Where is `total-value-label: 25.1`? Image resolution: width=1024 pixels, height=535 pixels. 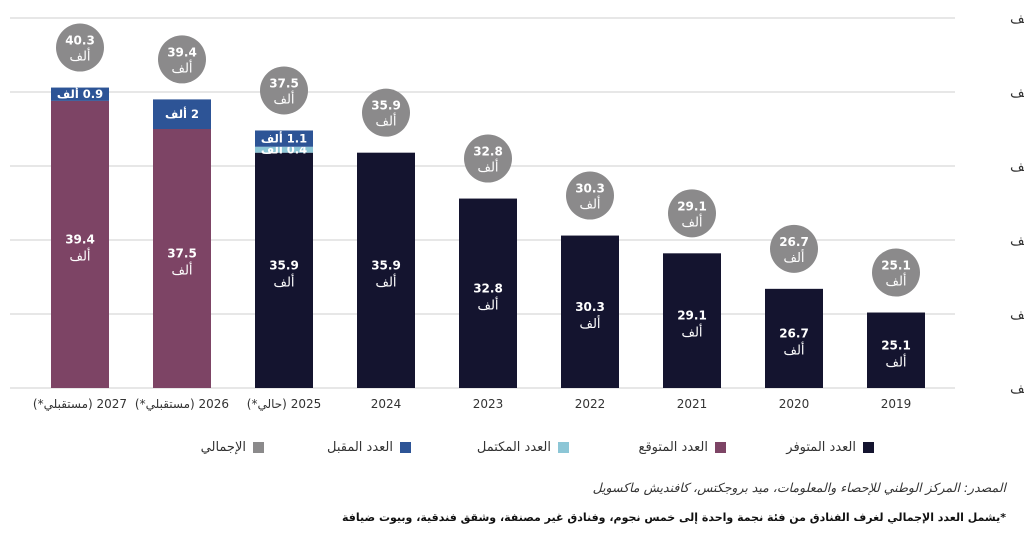 total-value-label: 25.1 is located at coordinates (896, 266).